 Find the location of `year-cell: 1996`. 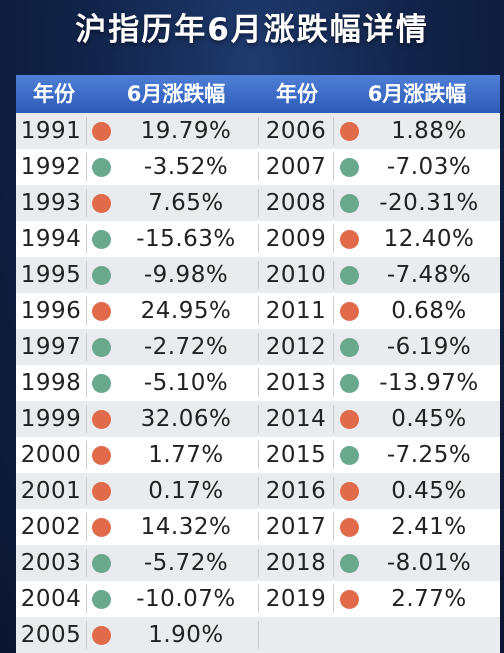

year-cell: 1996 is located at coordinates (51, 311).